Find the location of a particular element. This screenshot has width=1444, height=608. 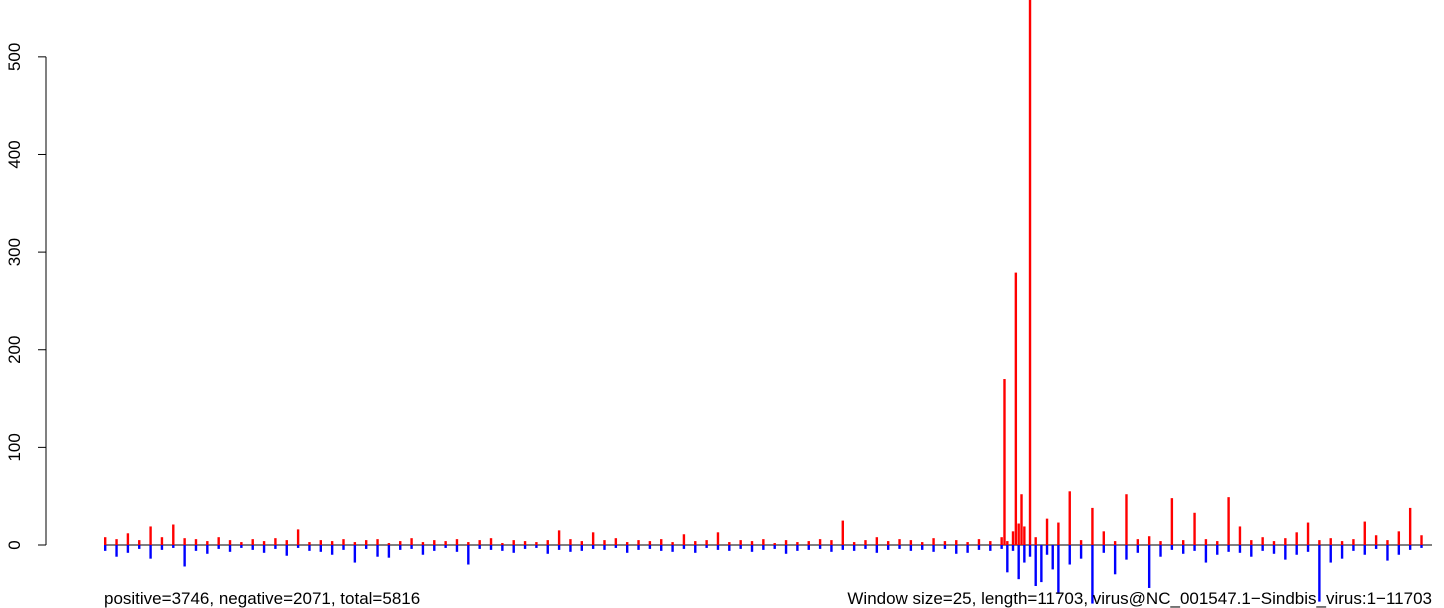

y-tick-label: 100 is located at coordinates (14, 447).